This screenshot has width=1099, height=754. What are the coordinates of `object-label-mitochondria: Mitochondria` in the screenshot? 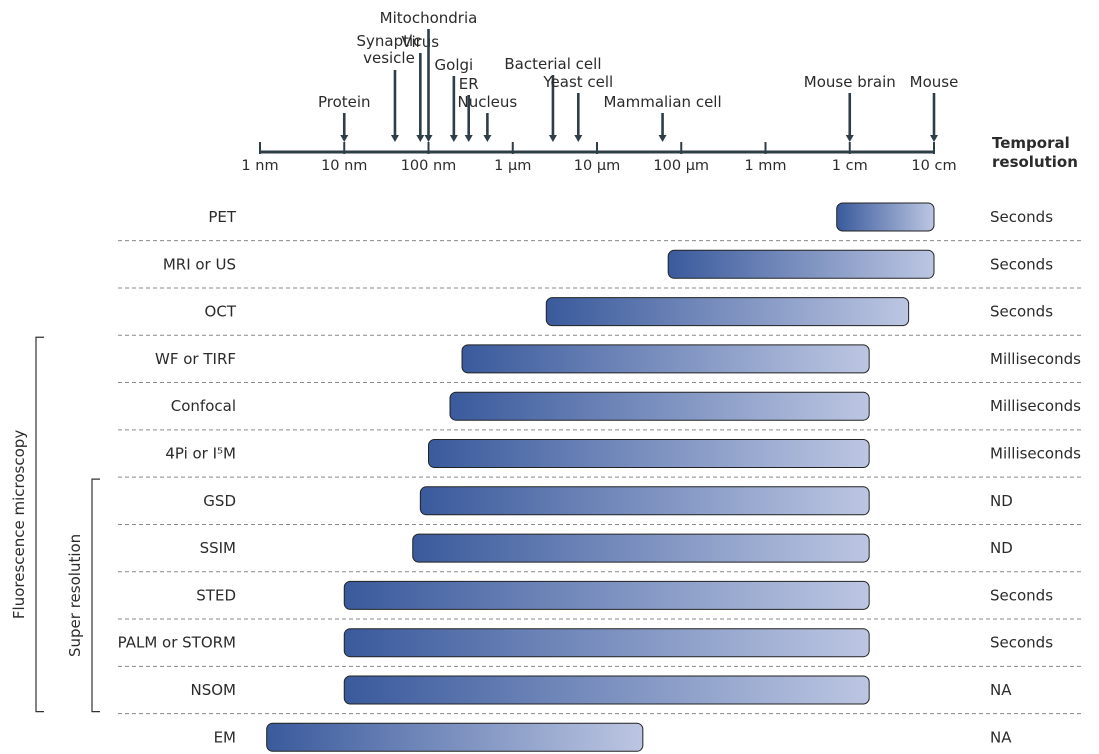 It's located at (429, 18).